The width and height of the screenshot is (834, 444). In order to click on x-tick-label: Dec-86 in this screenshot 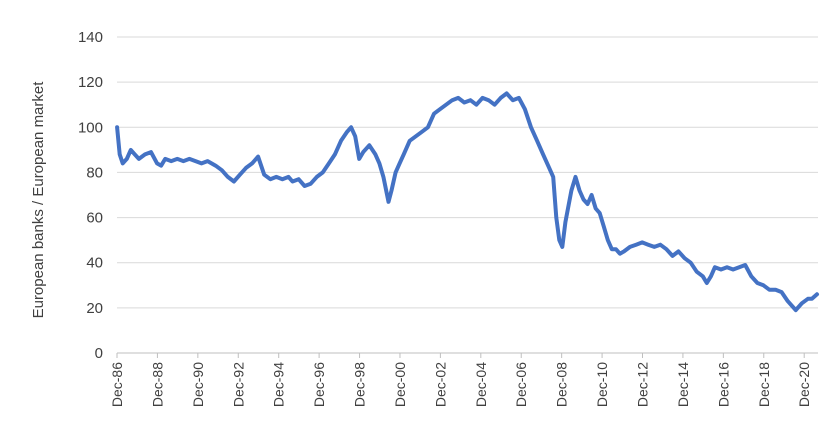, I will do `click(117, 384)`.